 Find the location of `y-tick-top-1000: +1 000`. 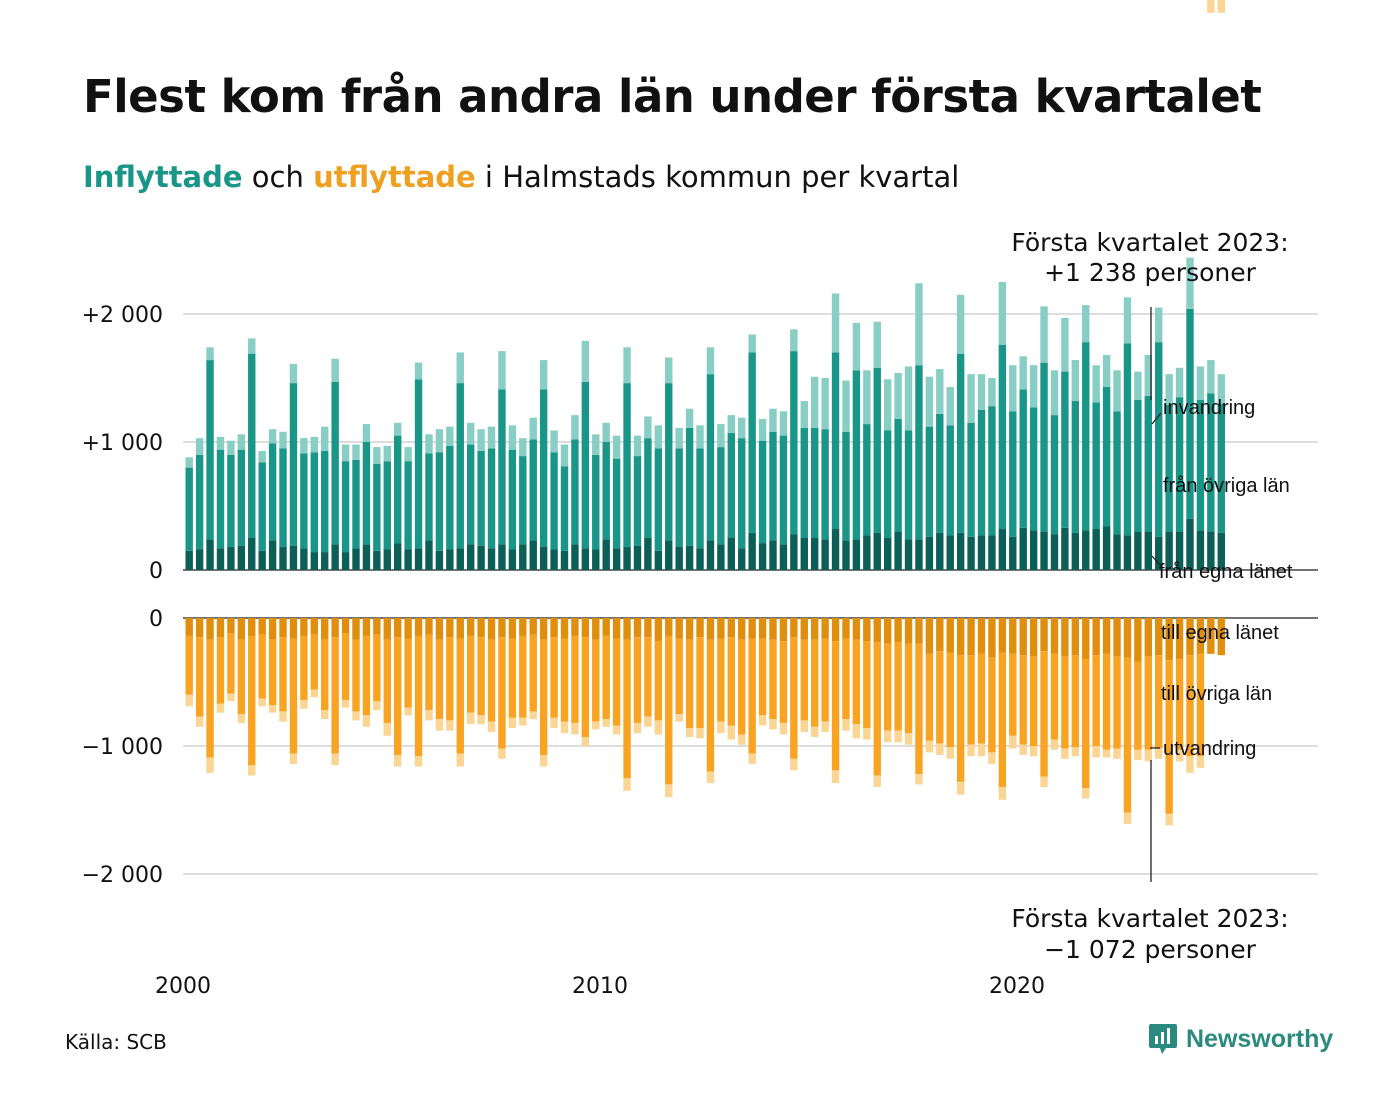

y-tick-top-1000: +1 000 is located at coordinates (122, 443).